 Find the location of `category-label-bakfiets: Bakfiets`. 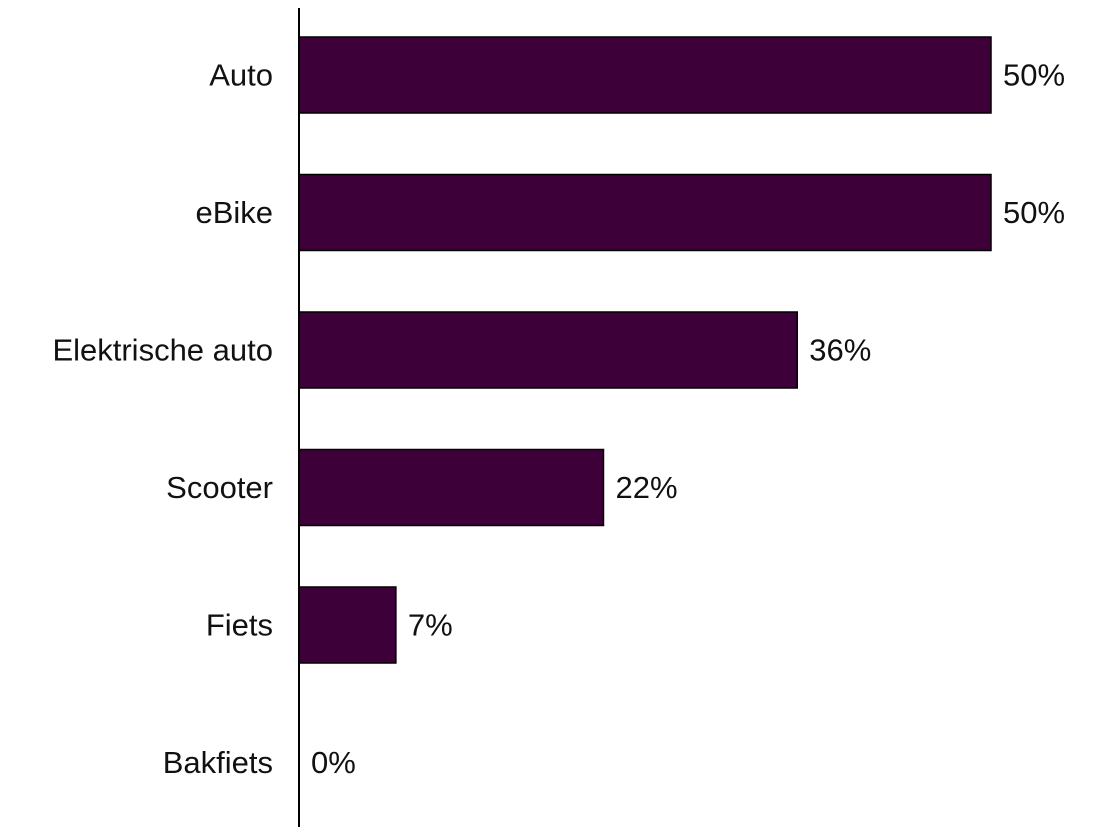

category-label-bakfiets: Bakfiets is located at coordinates (218, 762).